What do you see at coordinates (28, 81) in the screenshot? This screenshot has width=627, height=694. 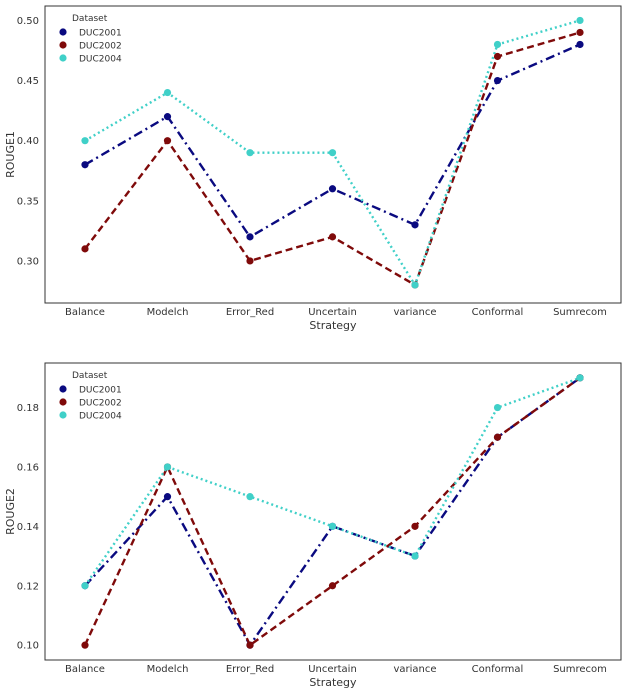 I see `y-tick-label: 0.45` at bounding box center [28, 81].